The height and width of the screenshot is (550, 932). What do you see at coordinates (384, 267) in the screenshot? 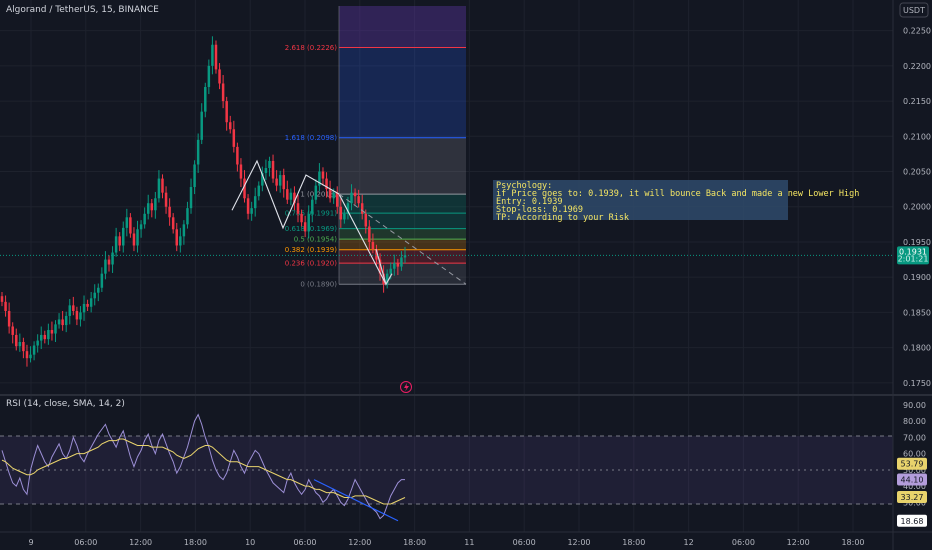
I see `drop-arrow-line` at bounding box center [384, 267].